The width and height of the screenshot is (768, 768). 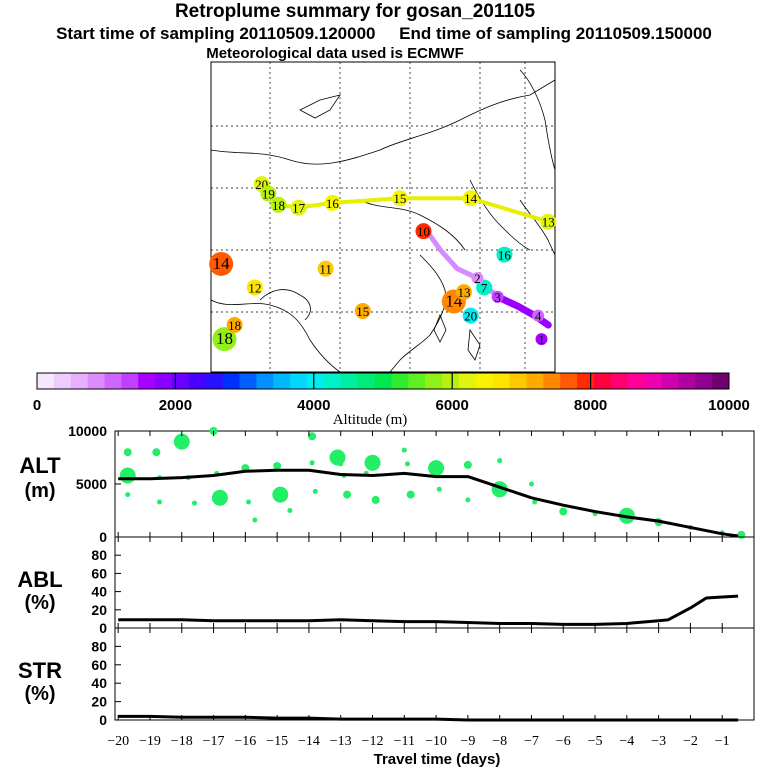 I want to click on plume-point-label: 11, so click(x=325, y=269).